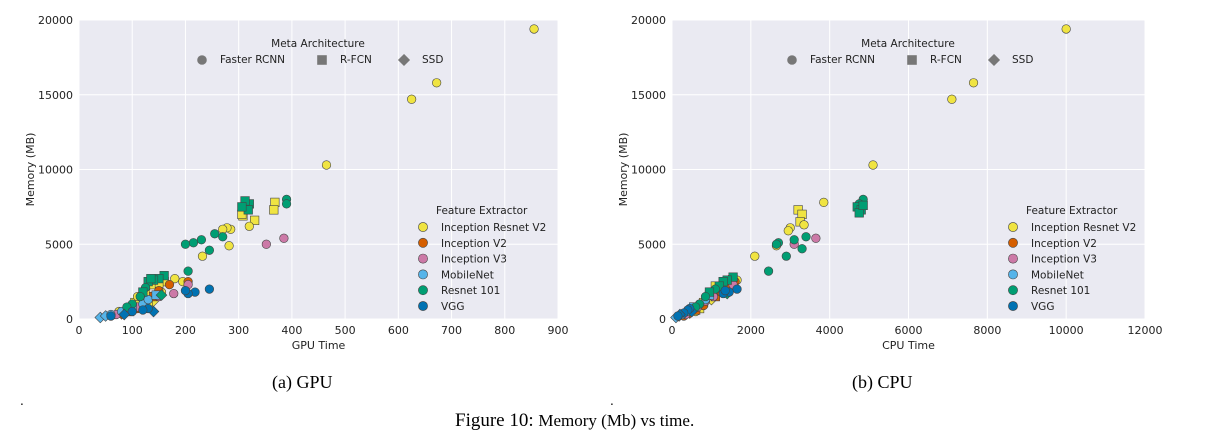 This screenshot has width=1213, height=445. What do you see at coordinates (987, 330) in the screenshot?
I see `x-tick-label: 8000` at bounding box center [987, 330].